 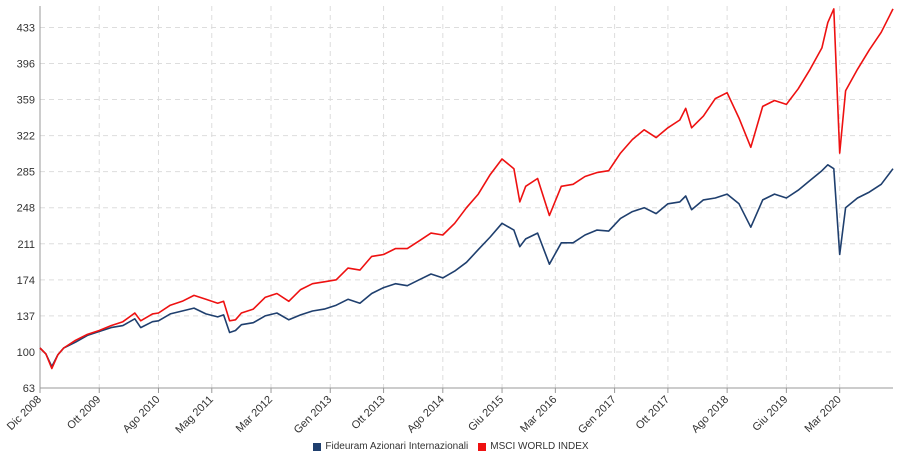 What do you see at coordinates (710, 415) in the screenshot?
I see `x-tick-label: Ago 2018` at bounding box center [710, 415].